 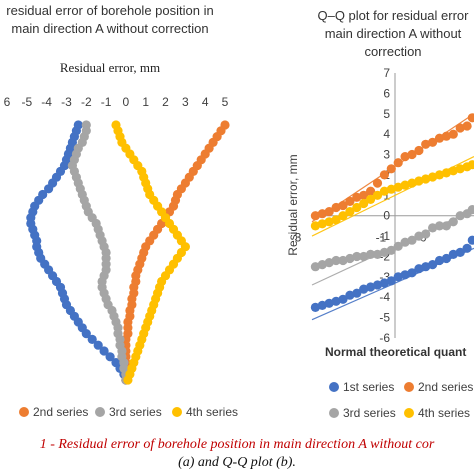 What do you see at coordinates (393, 15) in the screenshot?
I see `right-chart-title-line1: Q–Q plot for residual error` at bounding box center [393, 15].